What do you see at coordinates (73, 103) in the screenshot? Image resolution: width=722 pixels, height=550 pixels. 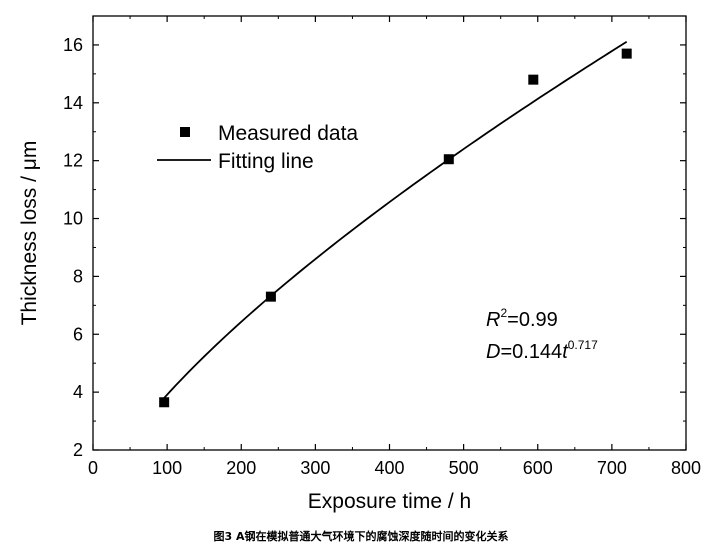 I see `y-tick-label: 14` at bounding box center [73, 103].